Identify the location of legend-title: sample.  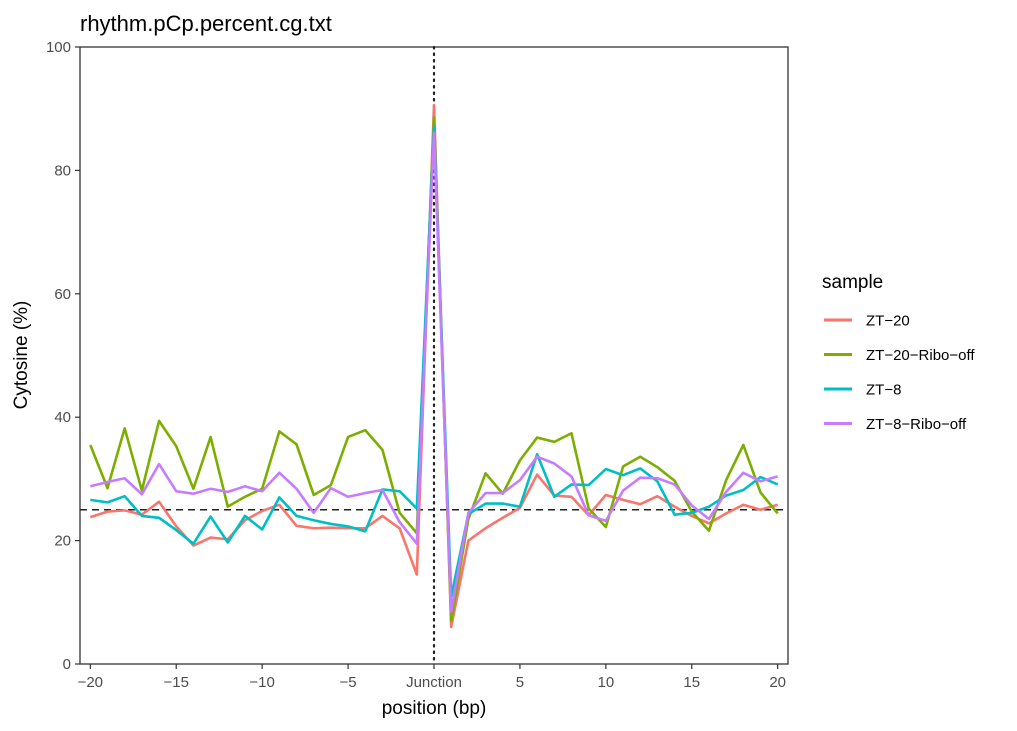
(852, 282).